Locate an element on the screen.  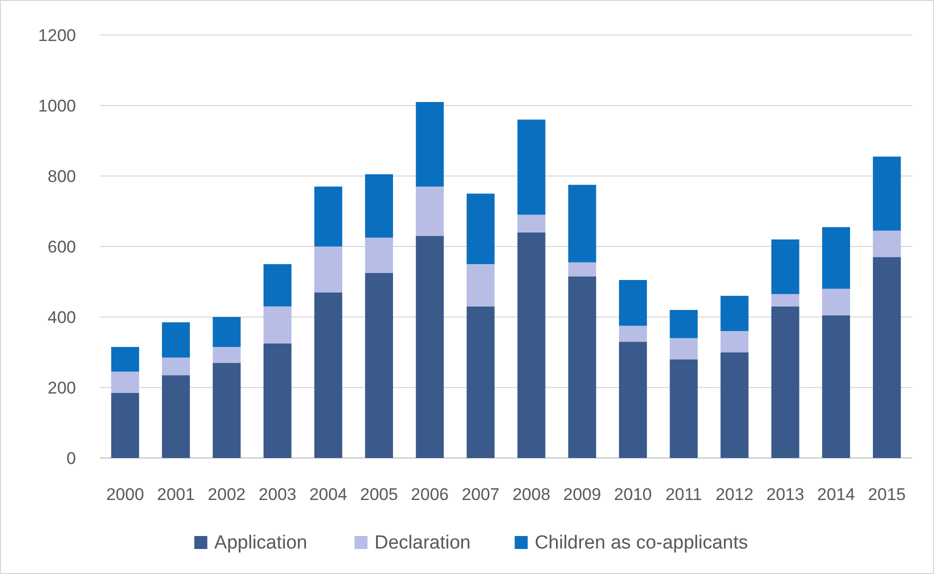
y-tick-label: 1000 is located at coordinates (57, 106).